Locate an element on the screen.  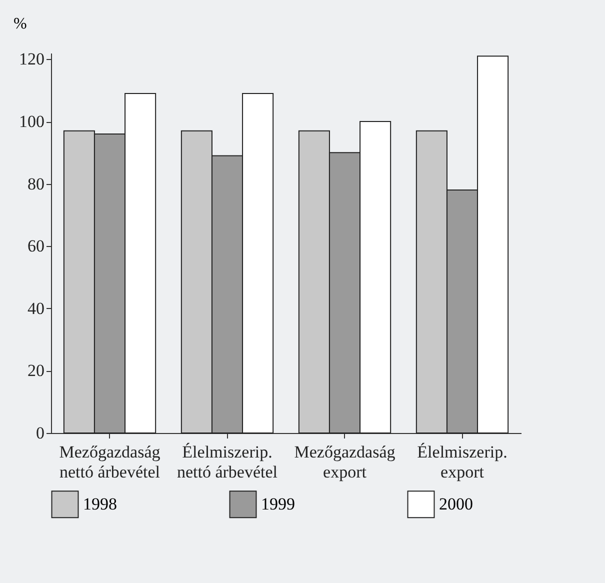
y-tick-label: 0 is located at coordinates (40, 433).